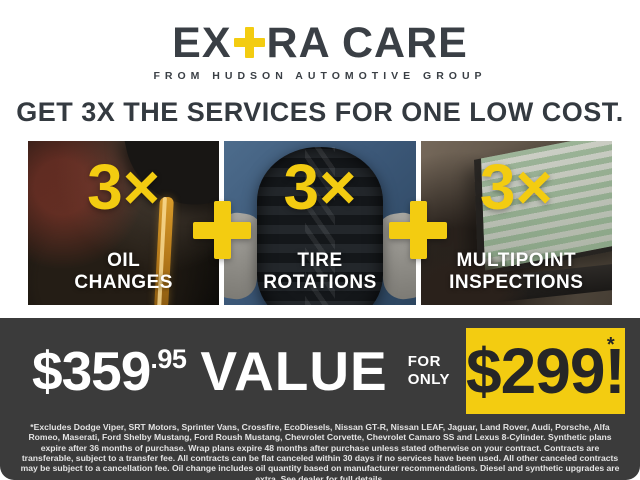  Describe the element at coordinates (319, 225) in the screenshot. I see `tire-photo` at that location.